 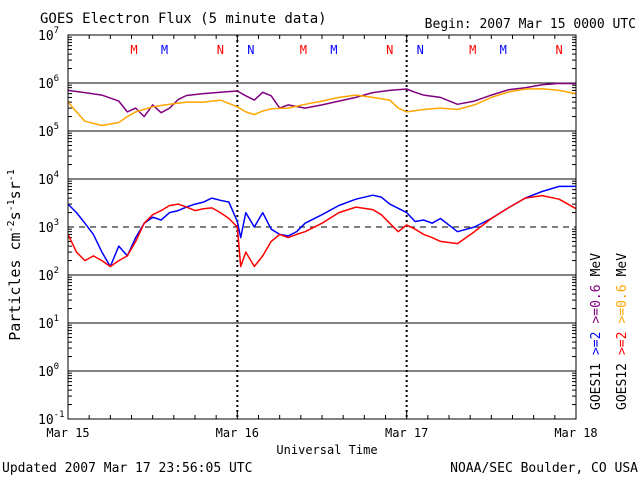 I want to click on y-label-exp2: -1, so click(x=11, y=205).